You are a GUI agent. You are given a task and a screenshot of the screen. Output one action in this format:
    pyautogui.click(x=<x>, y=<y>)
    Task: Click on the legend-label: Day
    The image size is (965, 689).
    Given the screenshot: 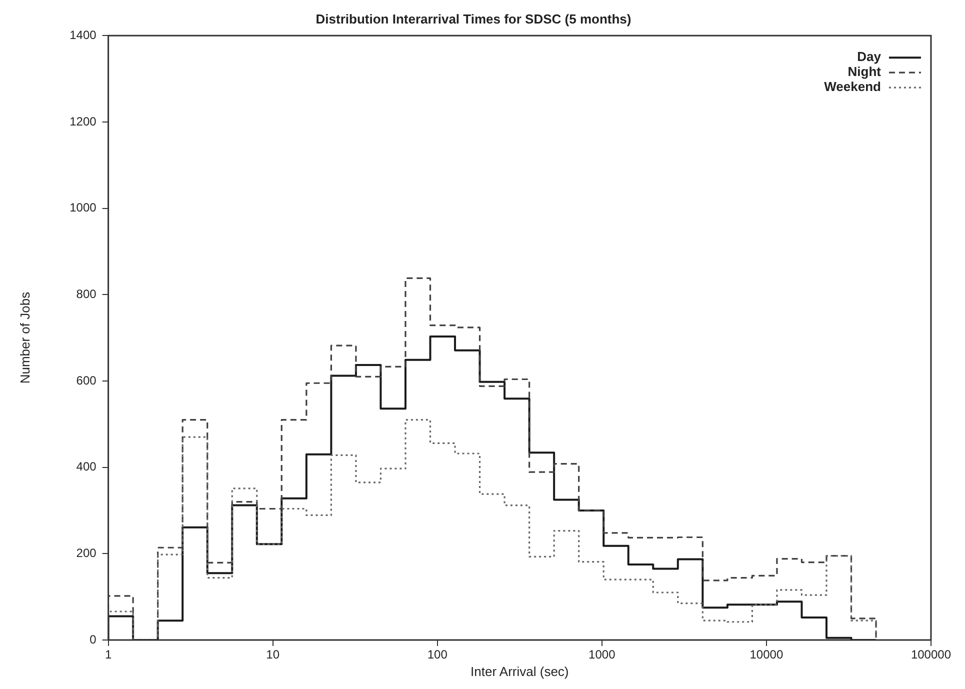 What is the action you would take?
    pyautogui.click(x=869, y=56)
    